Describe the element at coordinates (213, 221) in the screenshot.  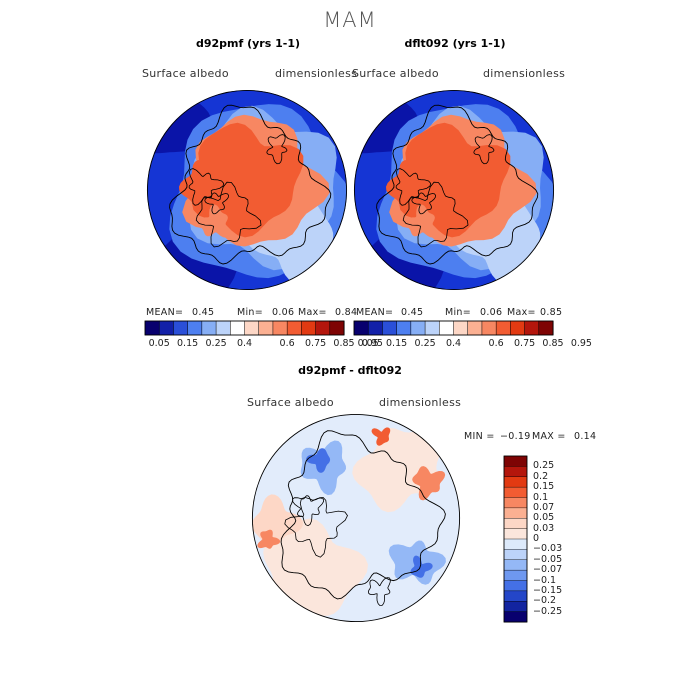
I see `panel-1-hudson-bay-ice` at that location.